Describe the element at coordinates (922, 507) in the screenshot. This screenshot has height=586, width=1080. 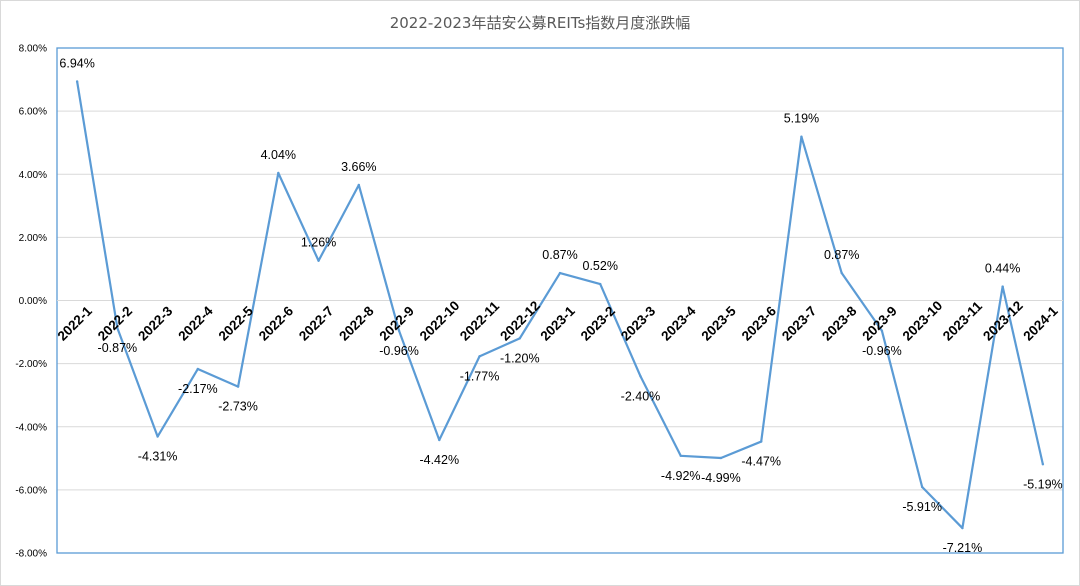
I see `data-label: -5.91%` at that location.